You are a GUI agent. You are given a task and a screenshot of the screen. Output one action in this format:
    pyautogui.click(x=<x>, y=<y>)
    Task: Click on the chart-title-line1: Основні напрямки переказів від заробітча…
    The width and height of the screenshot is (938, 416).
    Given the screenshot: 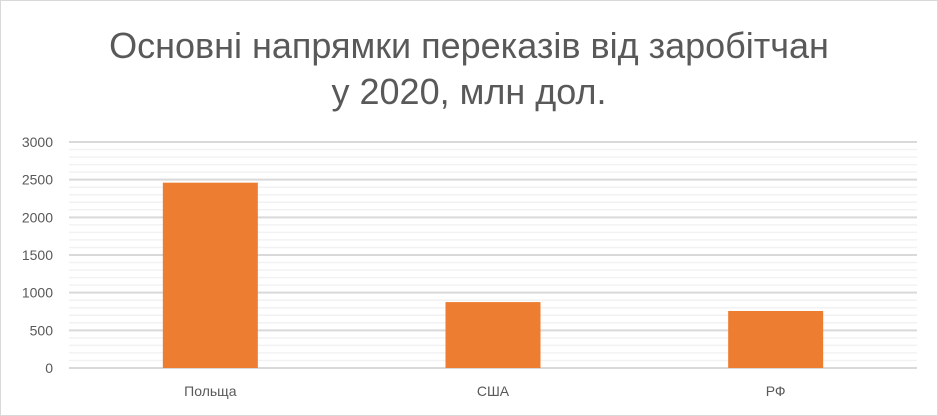 What is the action you would take?
    pyautogui.click(x=469, y=45)
    